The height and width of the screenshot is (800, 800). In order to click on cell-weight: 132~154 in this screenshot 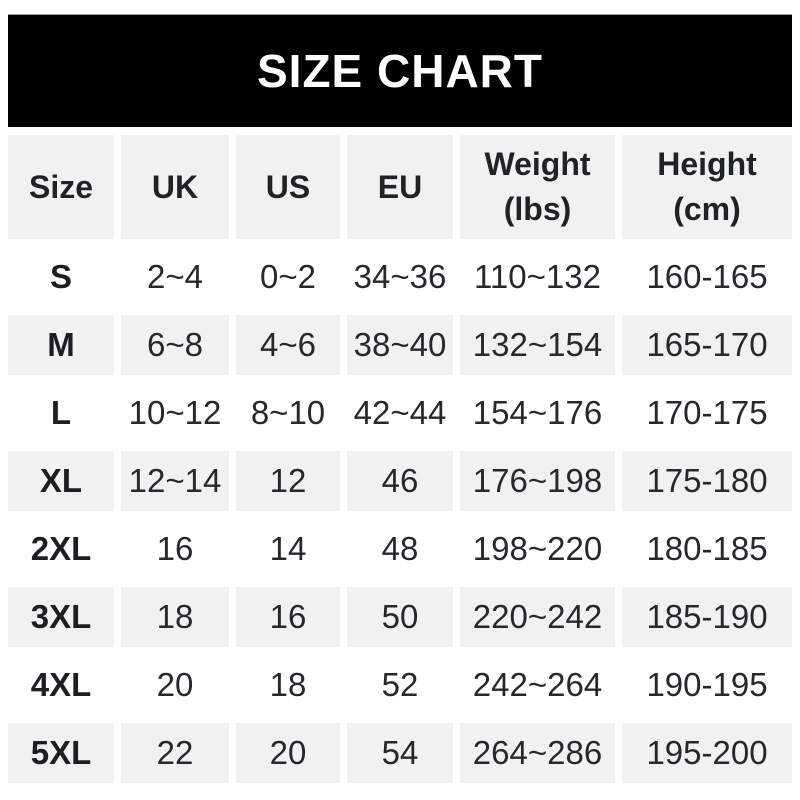, I will do `click(537, 345)`.